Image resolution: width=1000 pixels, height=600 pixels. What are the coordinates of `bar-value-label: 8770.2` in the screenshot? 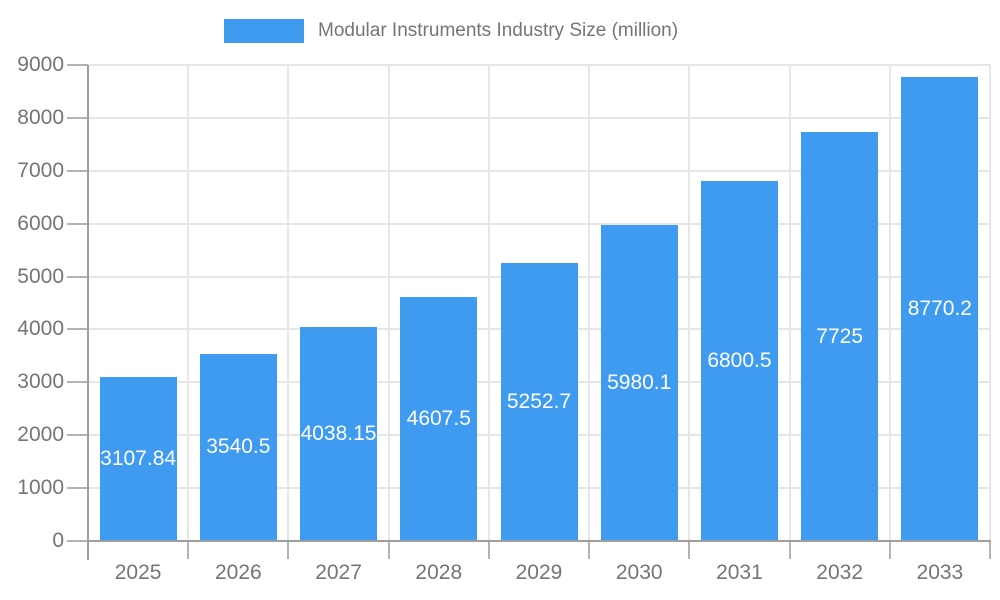 It's located at (939, 309).